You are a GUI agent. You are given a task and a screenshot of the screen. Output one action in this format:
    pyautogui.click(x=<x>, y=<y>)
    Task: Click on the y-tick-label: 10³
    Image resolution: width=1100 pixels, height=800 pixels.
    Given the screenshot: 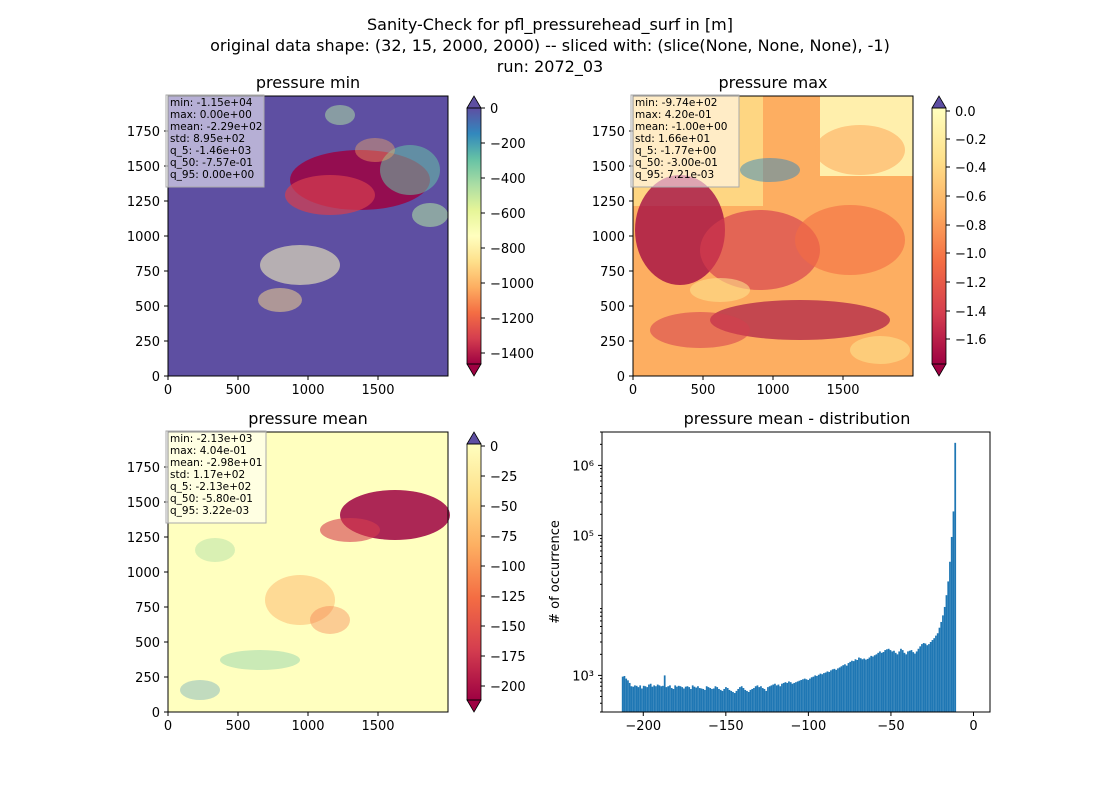 What is the action you would take?
    pyautogui.click(x=583, y=676)
    